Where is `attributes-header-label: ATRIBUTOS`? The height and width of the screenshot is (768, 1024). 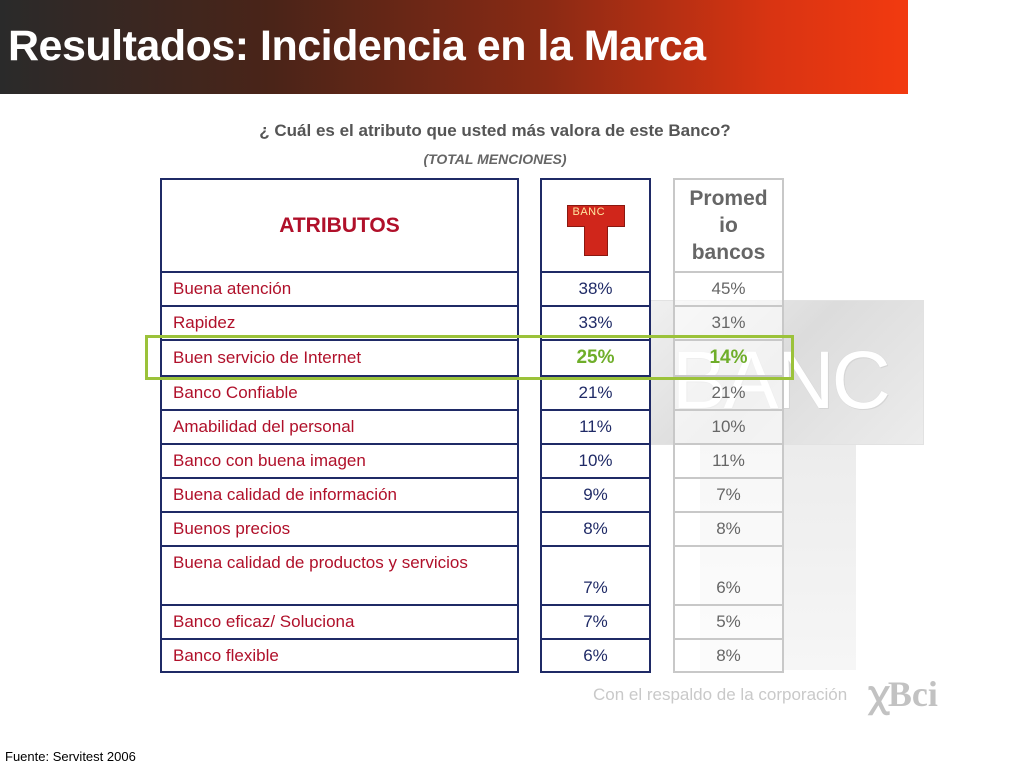
attributes-header-label: ATRIBUTOS is located at coordinates (339, 225).